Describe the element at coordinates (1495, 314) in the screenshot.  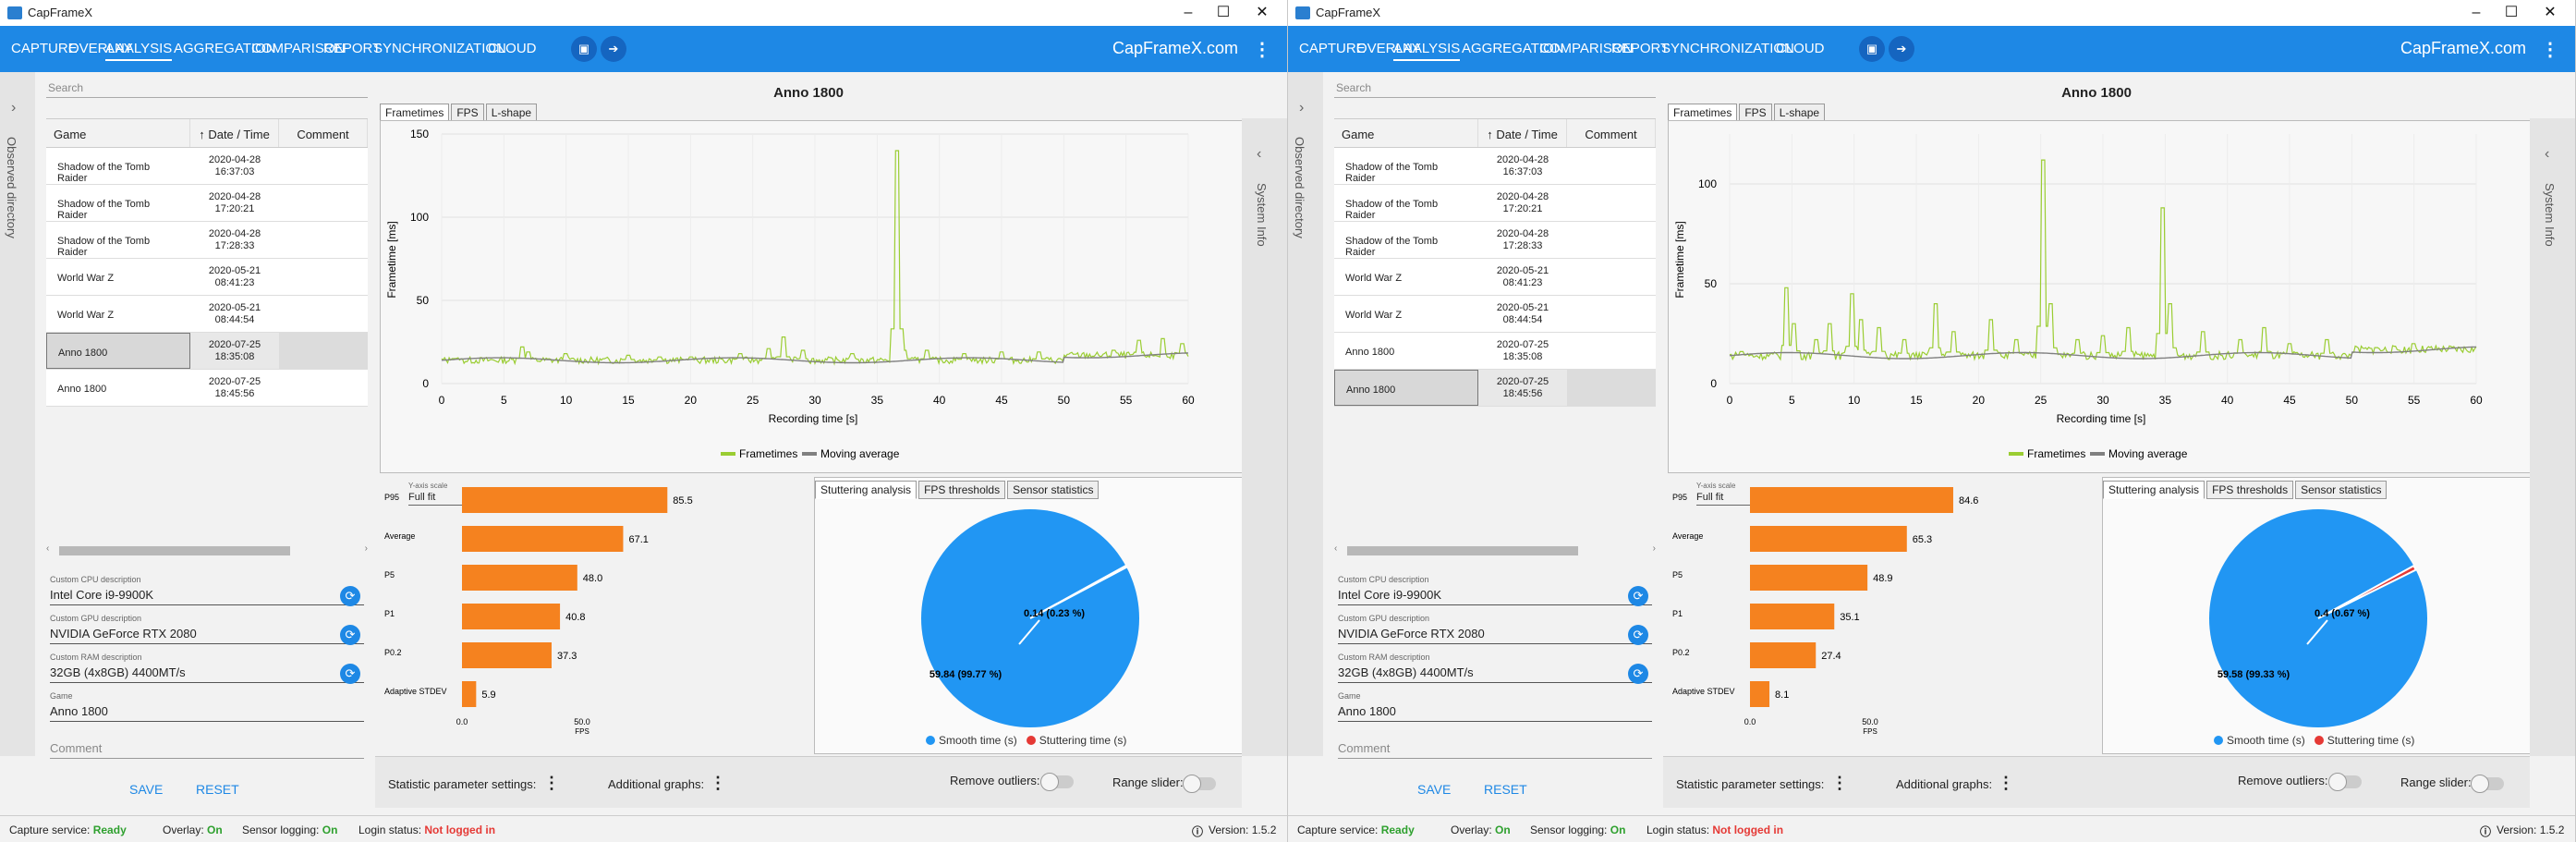
I see `table-row: World War Z 2020-05-21 08:44:54` at that location.